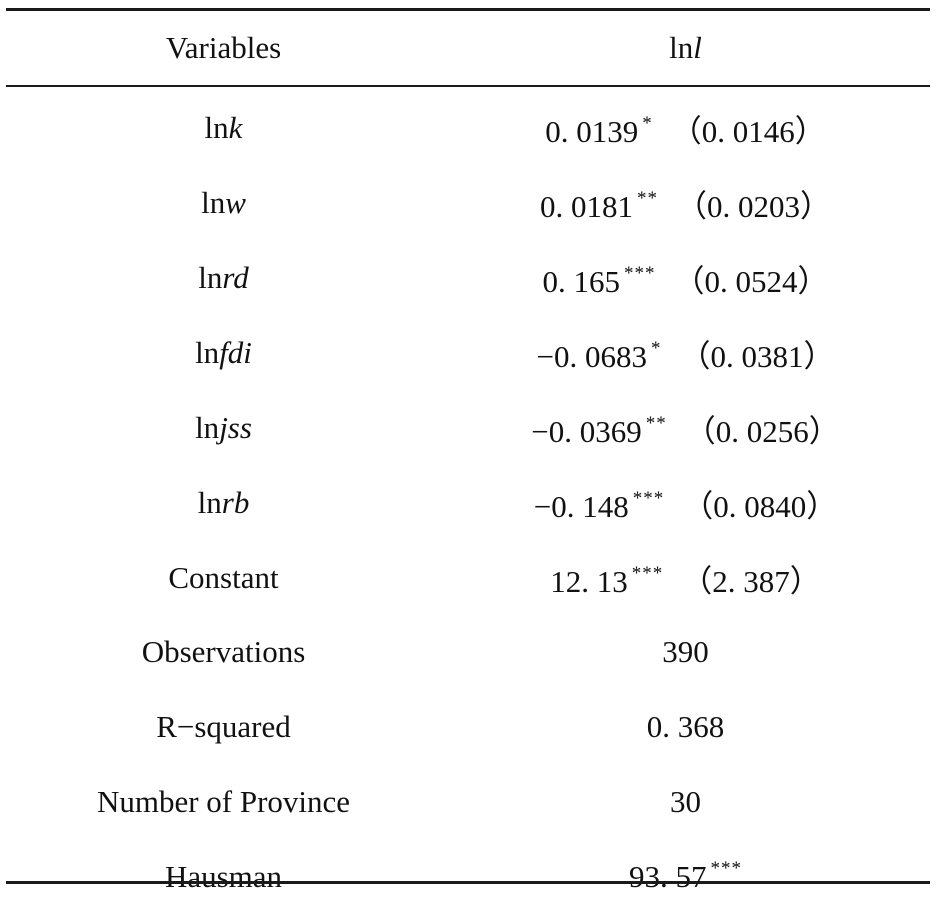  I want to click on row-value: 12. 13 *** （2. 387）, so click(685, 578).